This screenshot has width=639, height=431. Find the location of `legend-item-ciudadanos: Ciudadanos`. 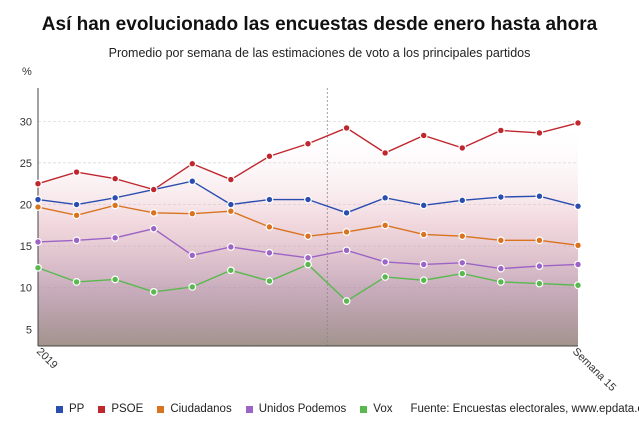

legend-item-ciudadanos: Ciudadanos is located at coordinates (194, 409).